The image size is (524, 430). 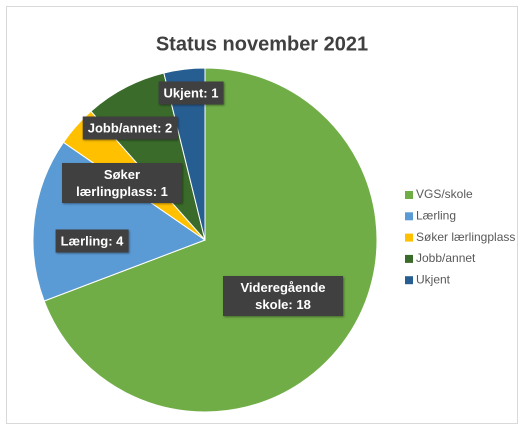 What do you see at coordinates (433, 279) in the screenshot?
I see `legend-label: Ukjent` at bounding box center [433, 279].